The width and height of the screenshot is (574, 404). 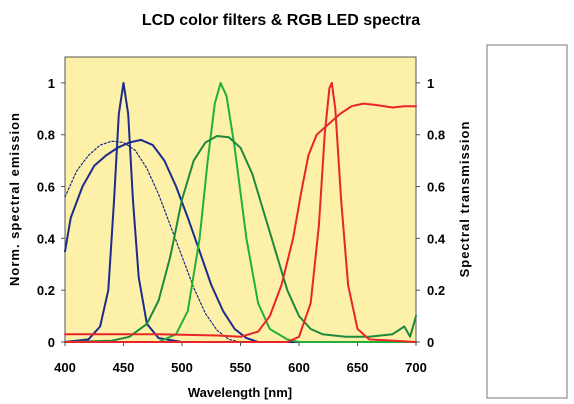 I want to click on x-tick-label: 450, so click(x=124, y=367).